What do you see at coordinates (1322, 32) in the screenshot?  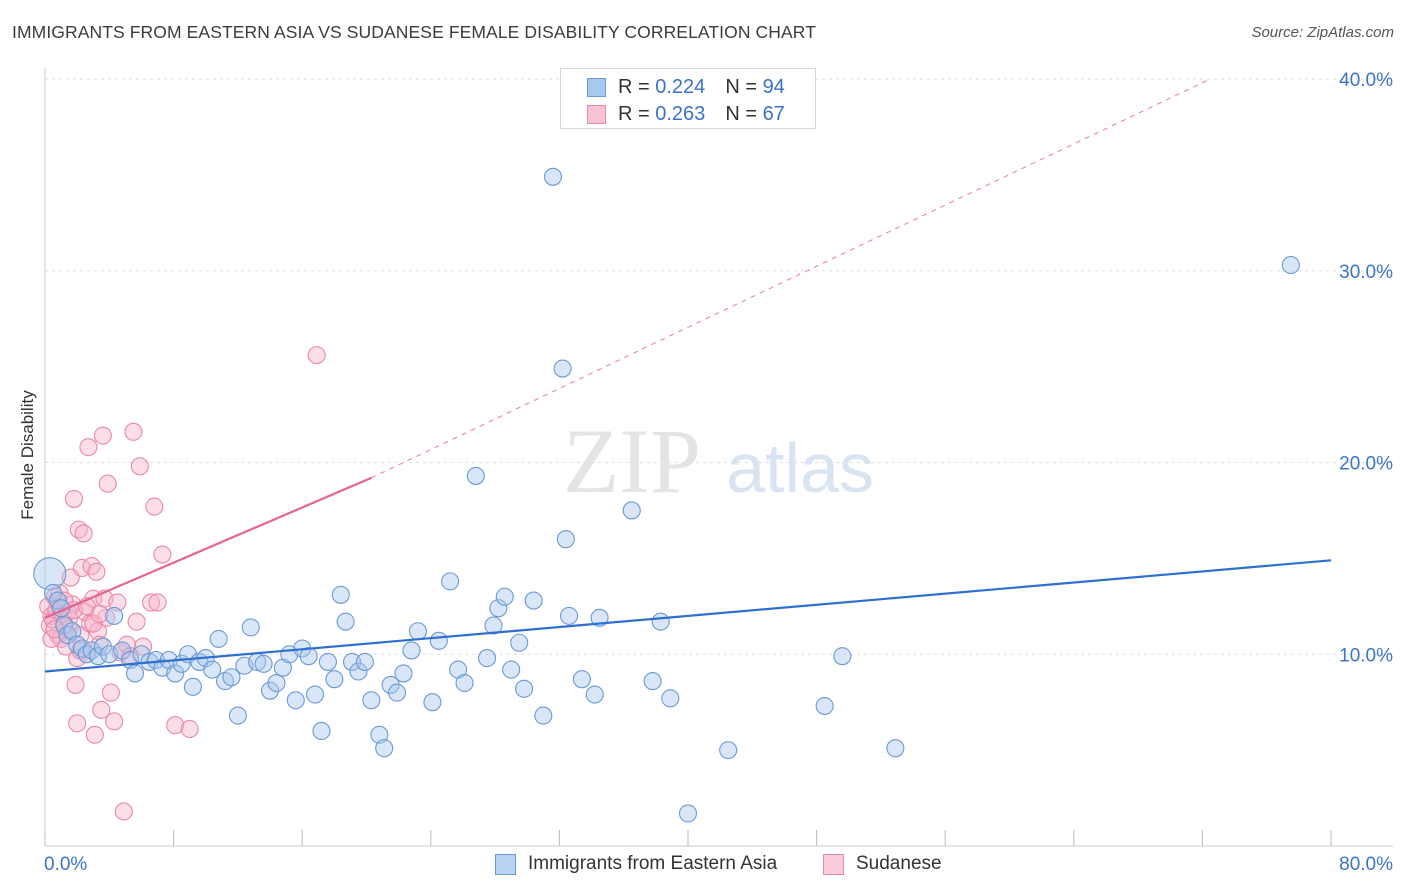 I see `source-credit: Source: ZipAtlas.com` at bounding box center [1322, 32].